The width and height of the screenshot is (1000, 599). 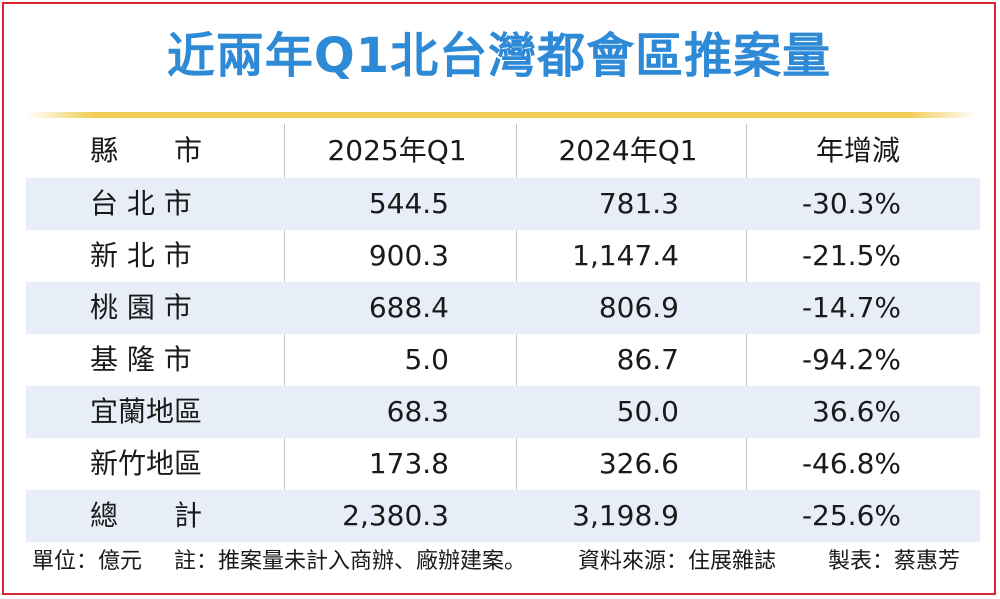 I want to click on row-2025q1: 2,380.3, so click(x=395, y=515).